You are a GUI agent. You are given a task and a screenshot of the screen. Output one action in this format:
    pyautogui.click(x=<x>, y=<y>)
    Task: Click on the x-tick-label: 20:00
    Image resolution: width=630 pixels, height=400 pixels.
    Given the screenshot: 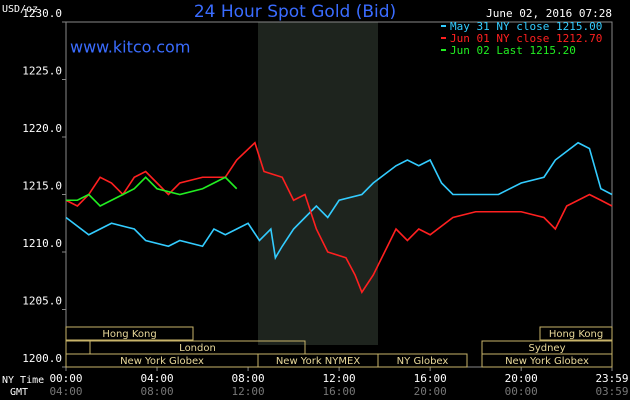 What is the action you would take?
    pyautogui.click(x=521, y=378)
    